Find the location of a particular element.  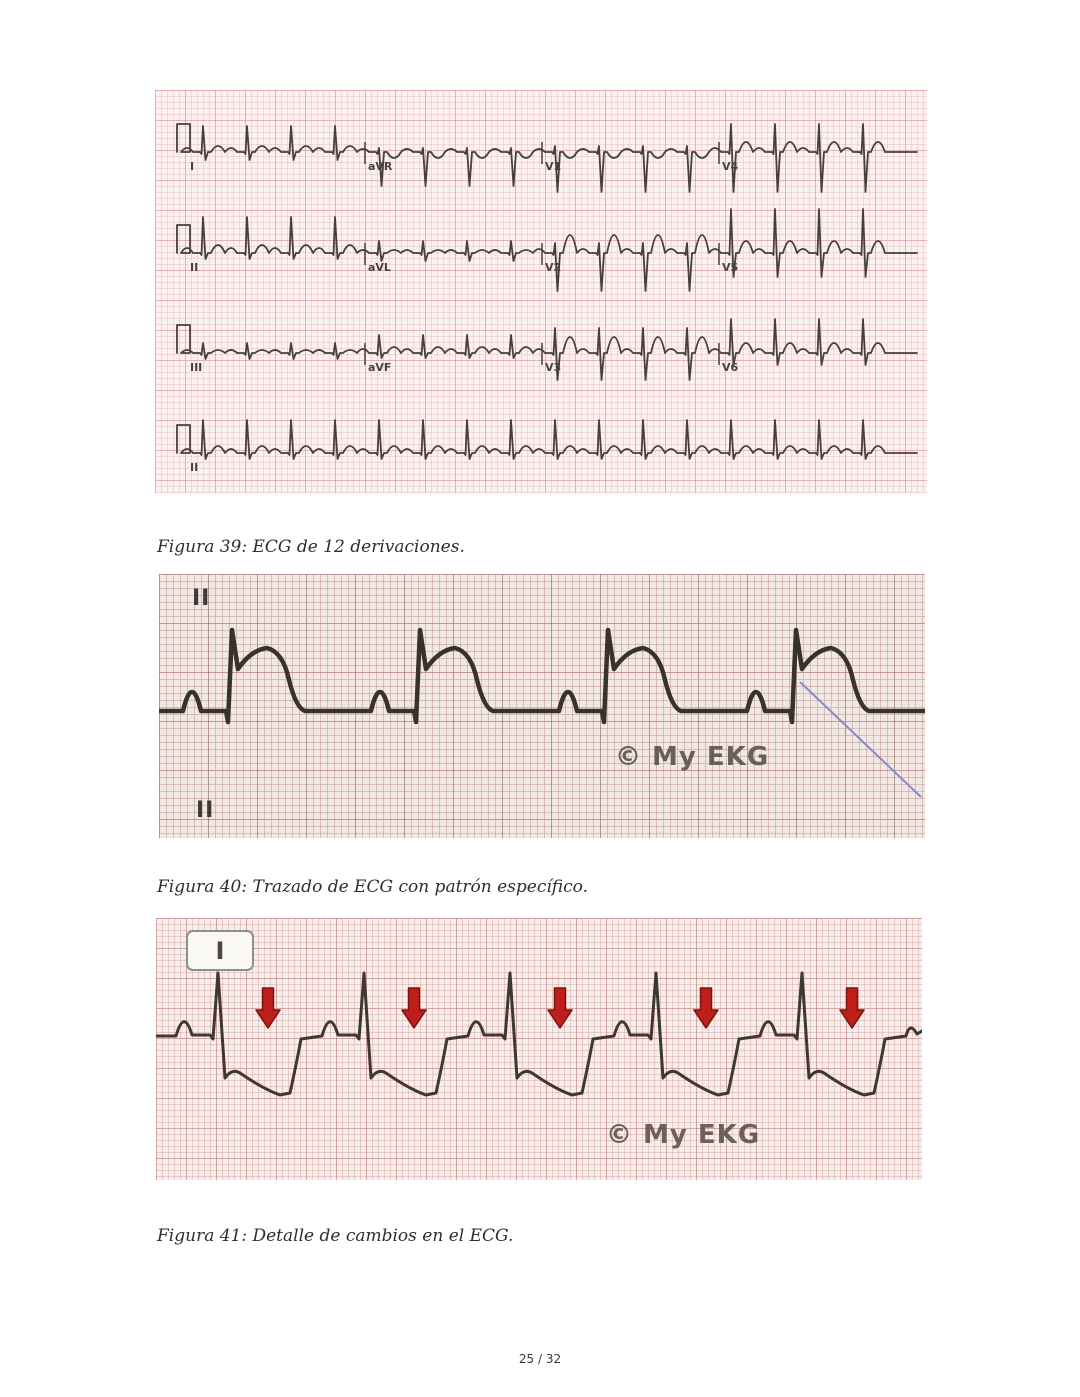

lead-label-II-top: II is located at coordinates (201, 598).